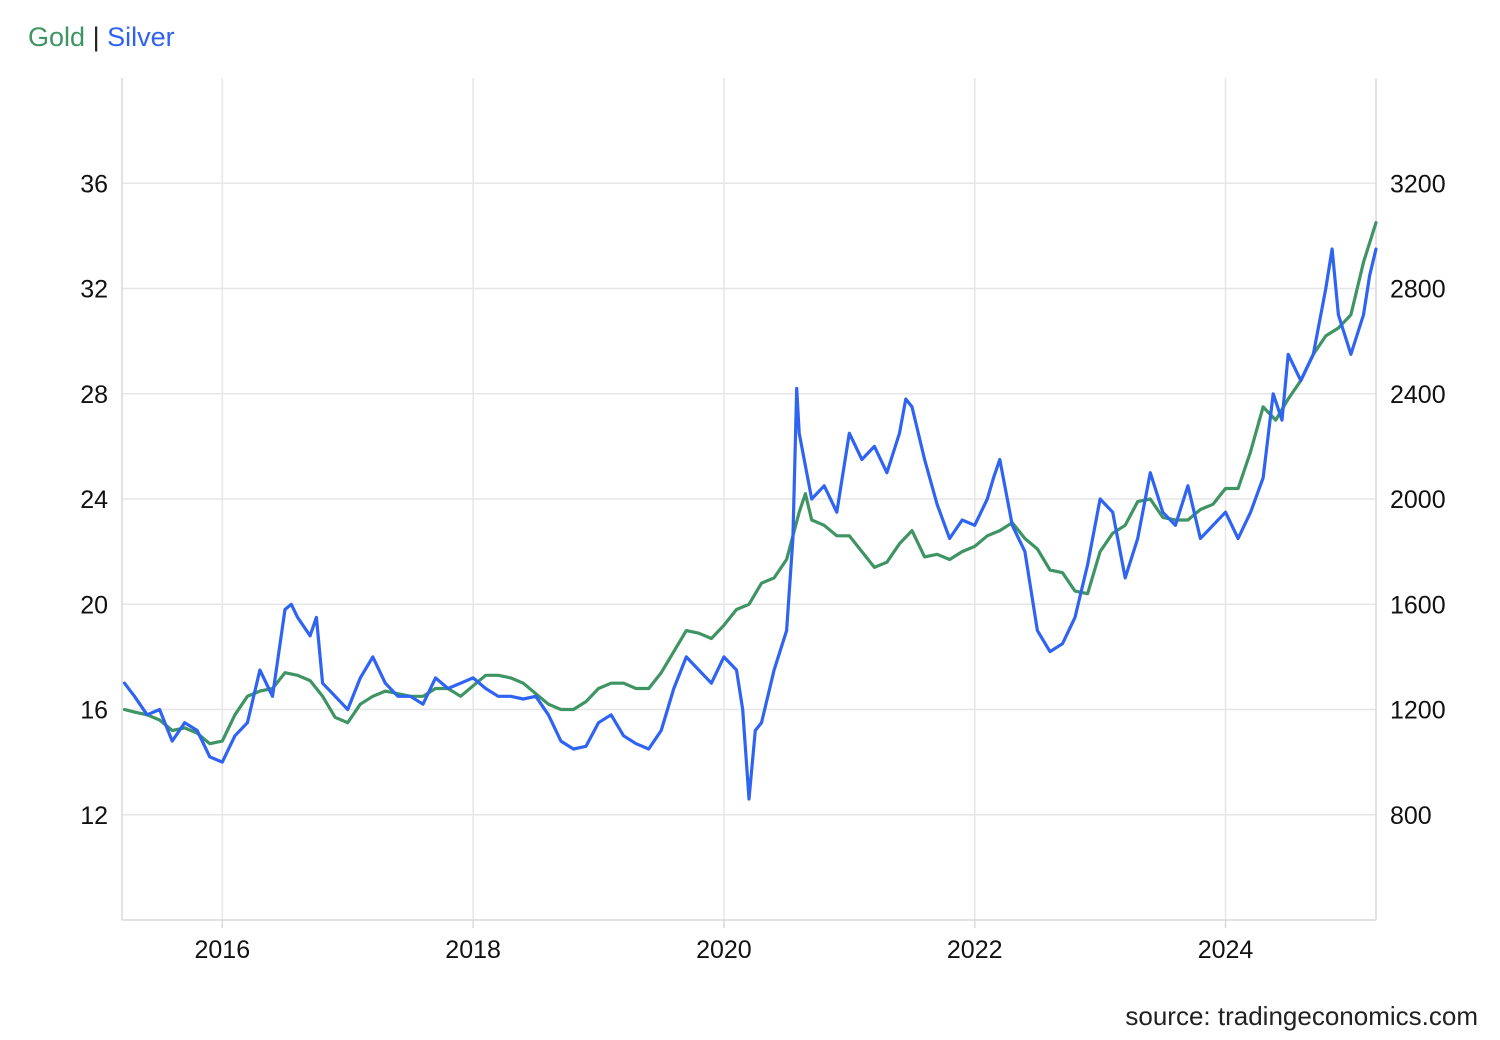  I want to click on y-right-tick-label: 2400, so click(1418, 395).